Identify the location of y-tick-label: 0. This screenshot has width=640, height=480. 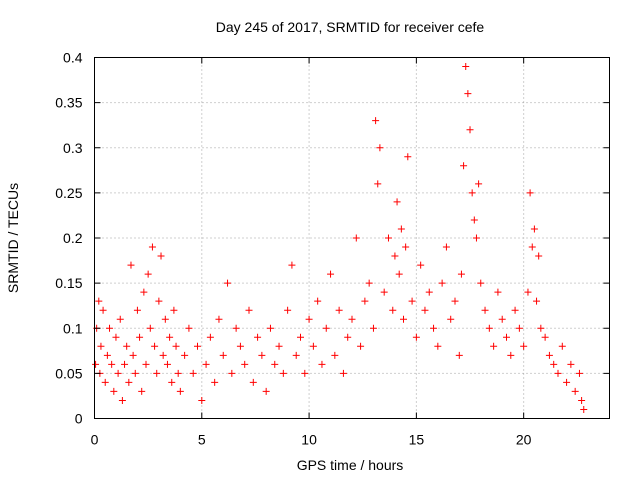
(79, 419).